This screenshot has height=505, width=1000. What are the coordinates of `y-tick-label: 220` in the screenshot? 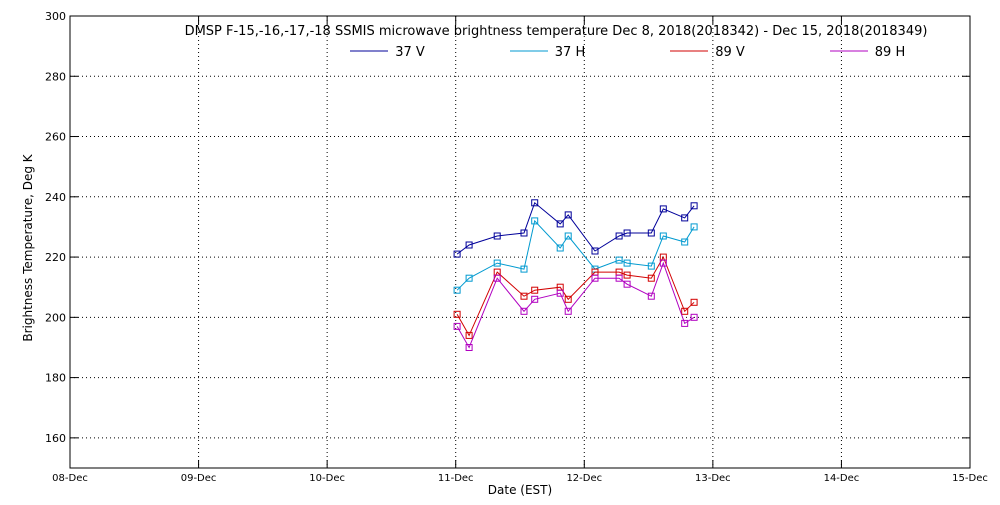 It's located at (55, 257).